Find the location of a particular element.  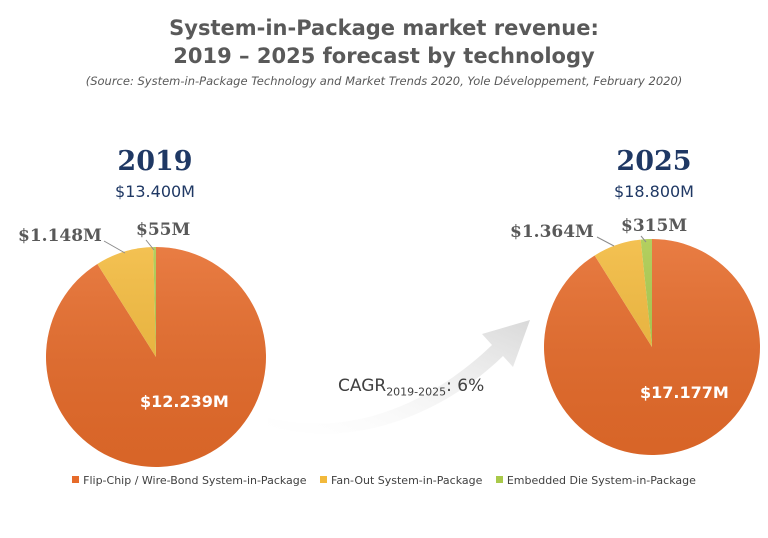

cagr-value: : 6% is located at coordinates (465, 386).